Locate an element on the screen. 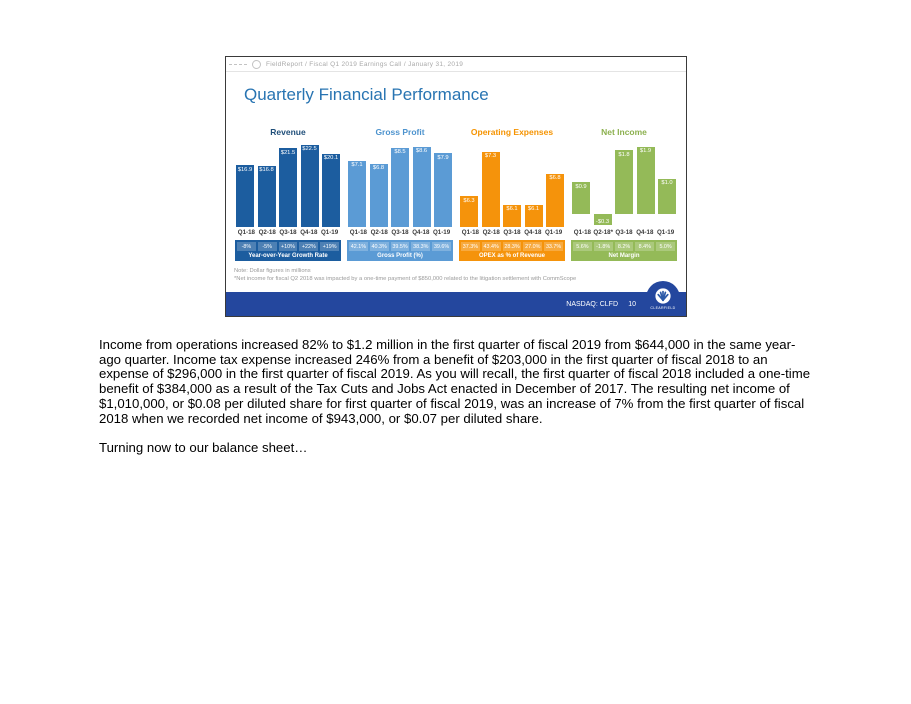 Image resolution: width=911 pixels, height=704 pixels. metric-strip-cell: 40.3% is located at coordinates (379, 246).